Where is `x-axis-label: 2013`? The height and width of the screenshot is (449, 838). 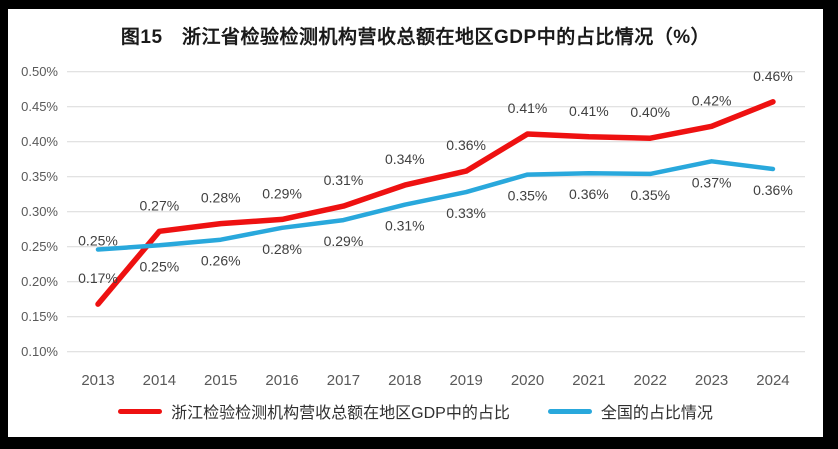 x-axis-label: 2013 is located at coordinates (97, 380).